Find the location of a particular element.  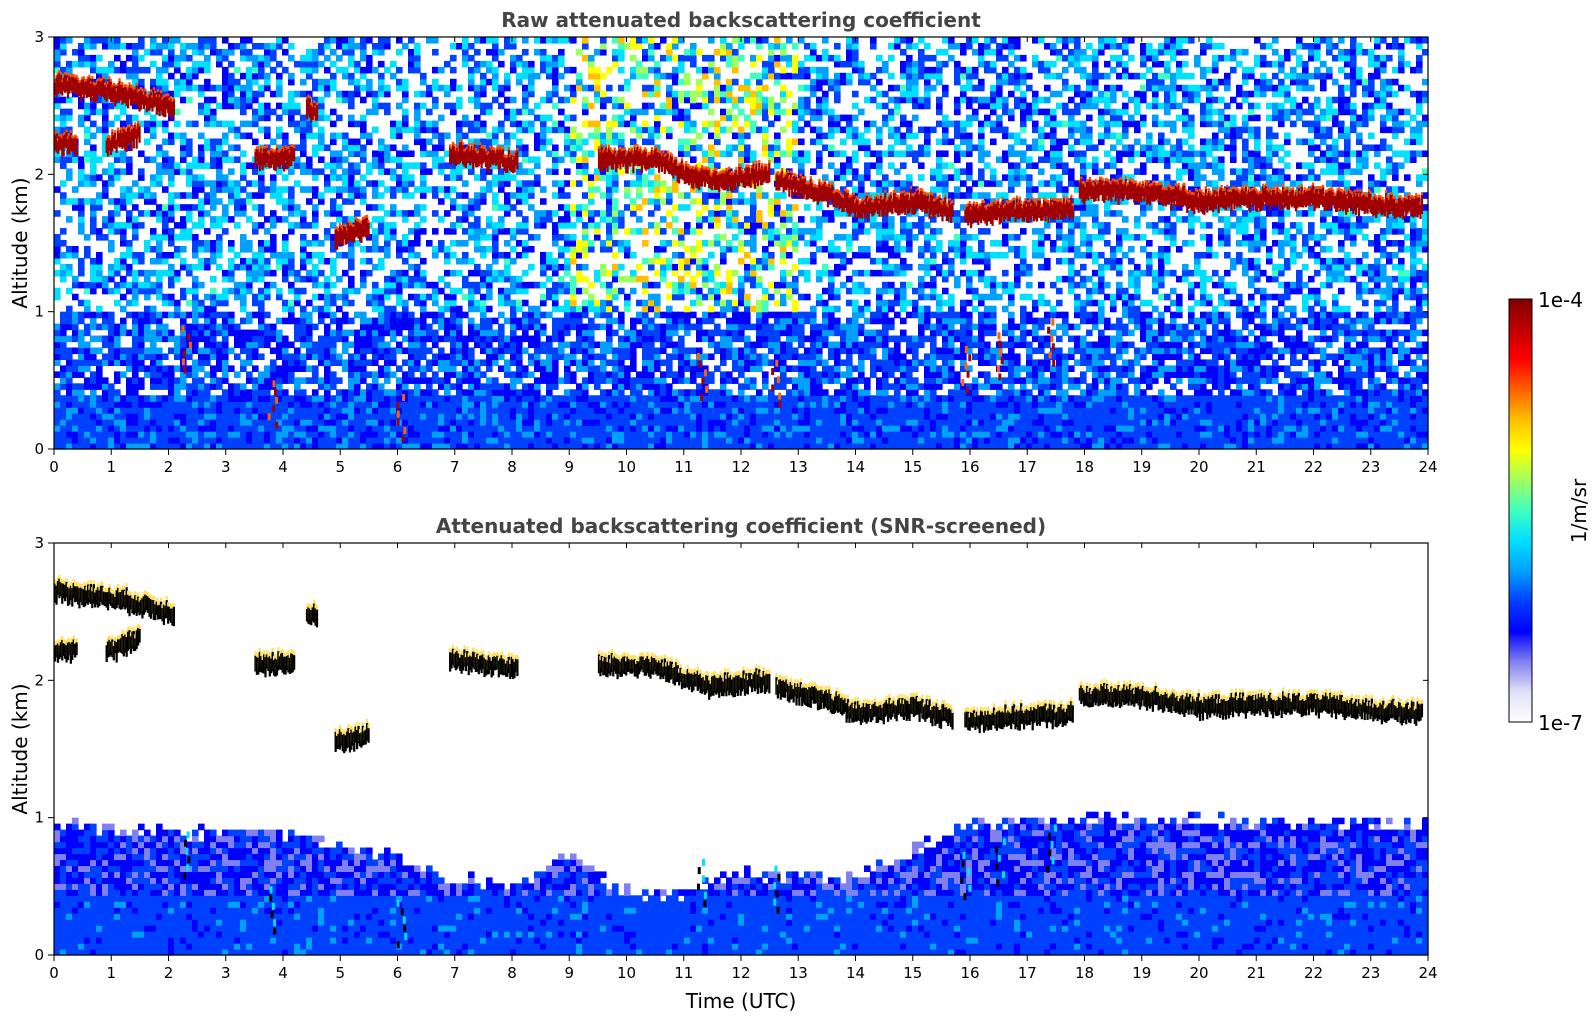

backscatter-field is located at coordinates (741, 883).